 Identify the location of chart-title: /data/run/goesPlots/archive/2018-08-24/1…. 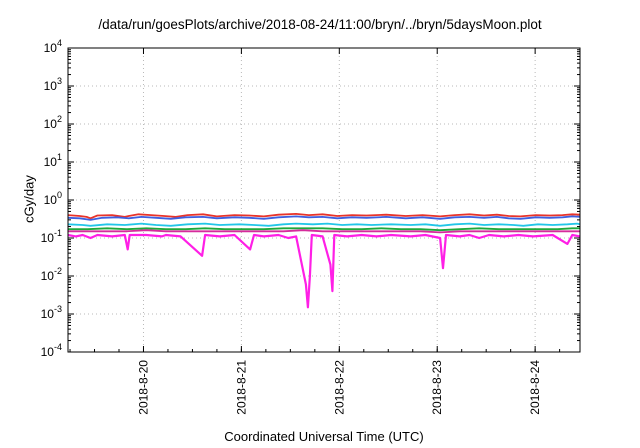
(320, 24).